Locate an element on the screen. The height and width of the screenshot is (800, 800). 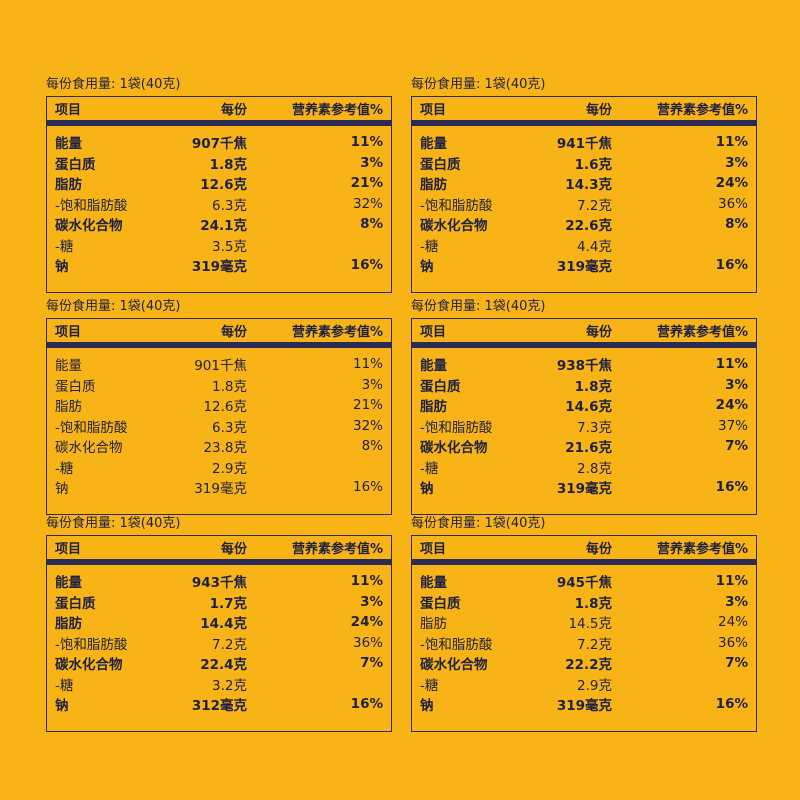
nutrient-value: 22.2克 is located at coordinates (588, 665).